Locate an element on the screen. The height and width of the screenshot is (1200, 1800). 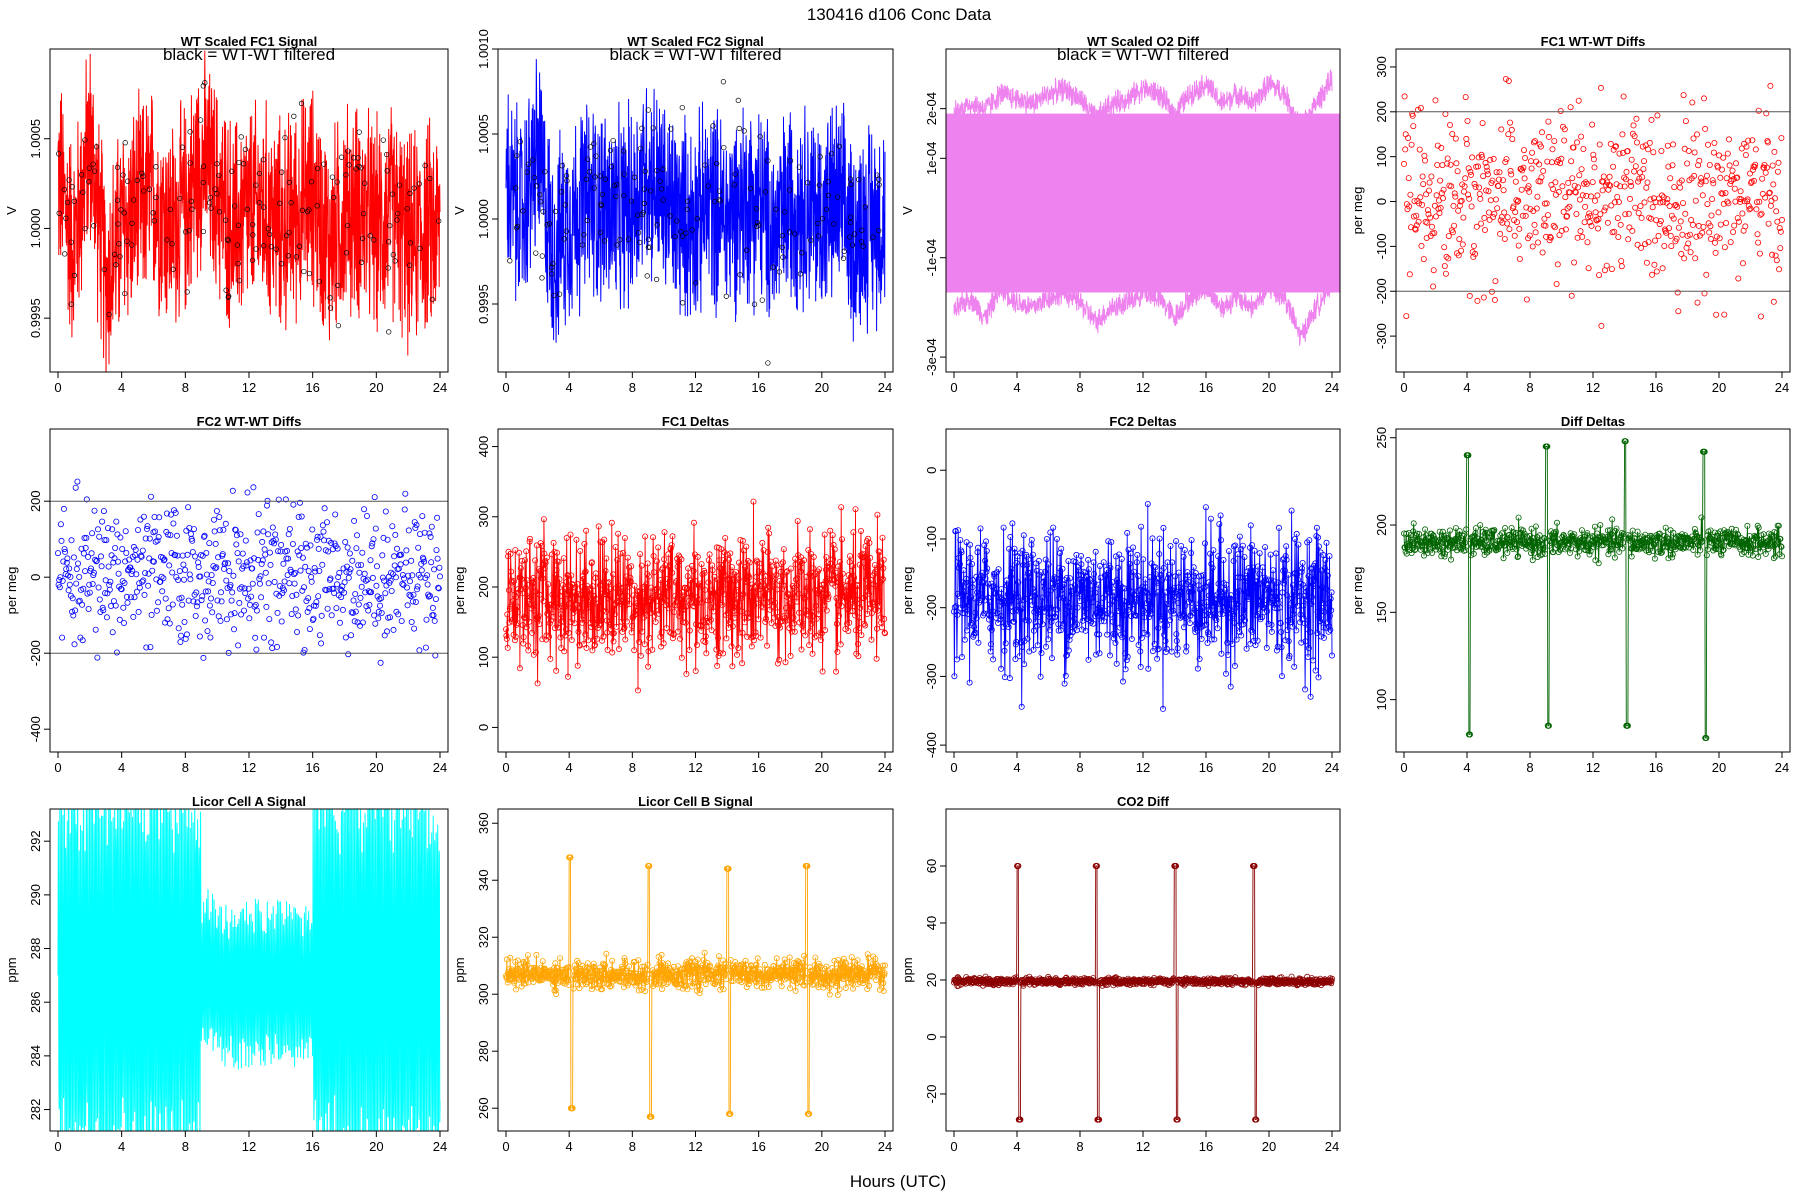
x-tick-label: 20 is located at coordinates (376, 1146).